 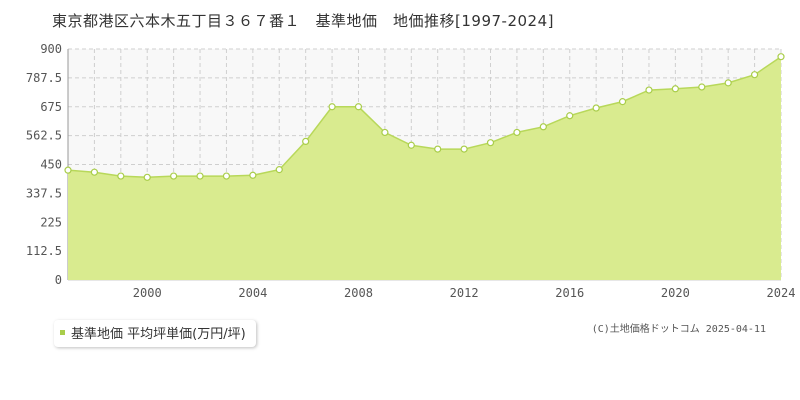 I want to click on copyright-text: (C)土地価格ドットコム 2025-04-11, so click(x=679, y=327).